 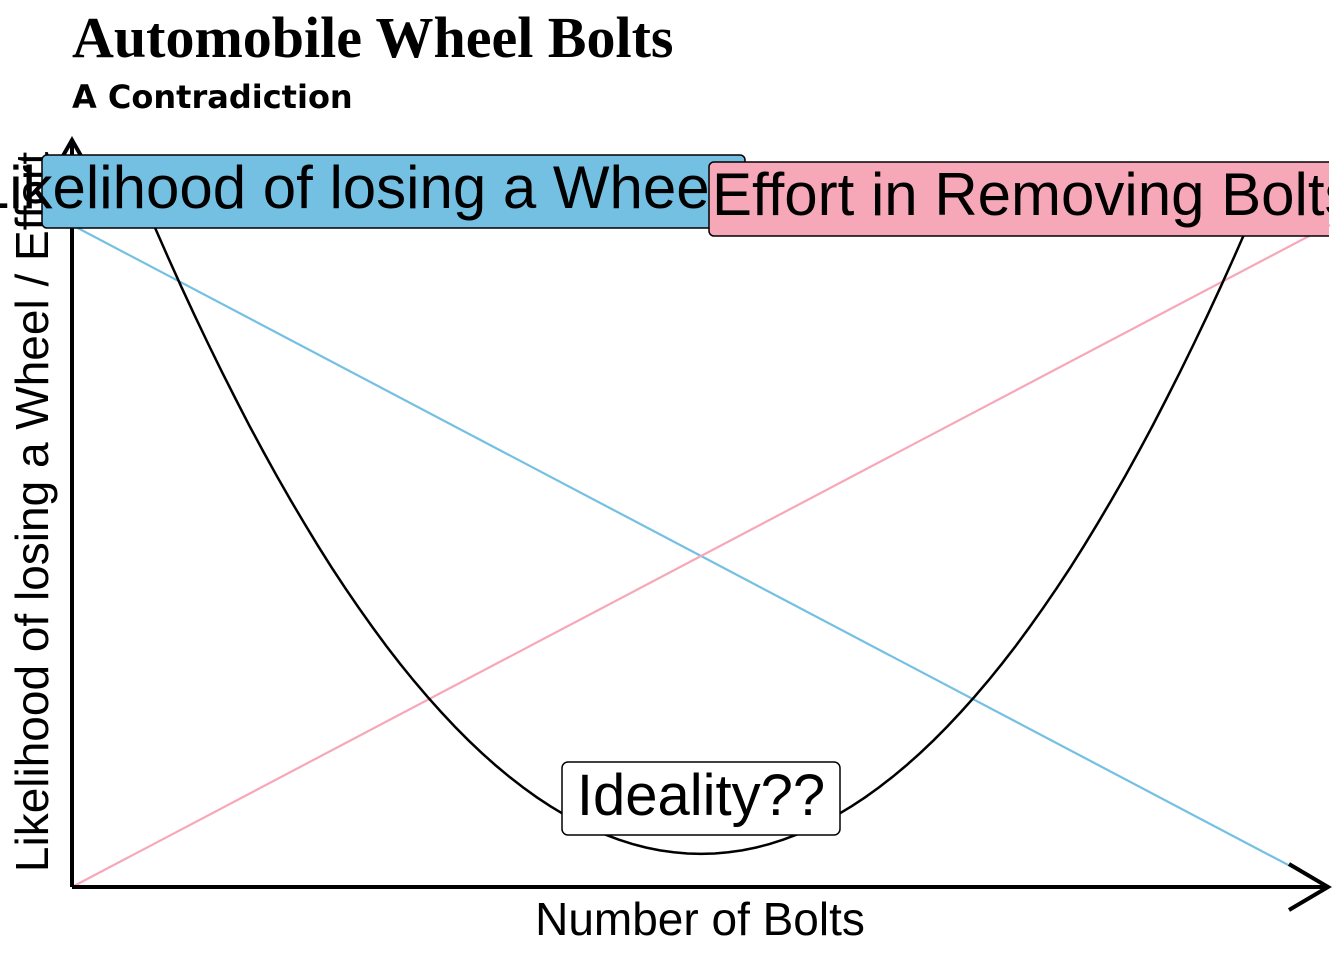 I want to click on series-label-likelihood-text: Likelihood of losing a Wheel, so click(x=361, y=187).